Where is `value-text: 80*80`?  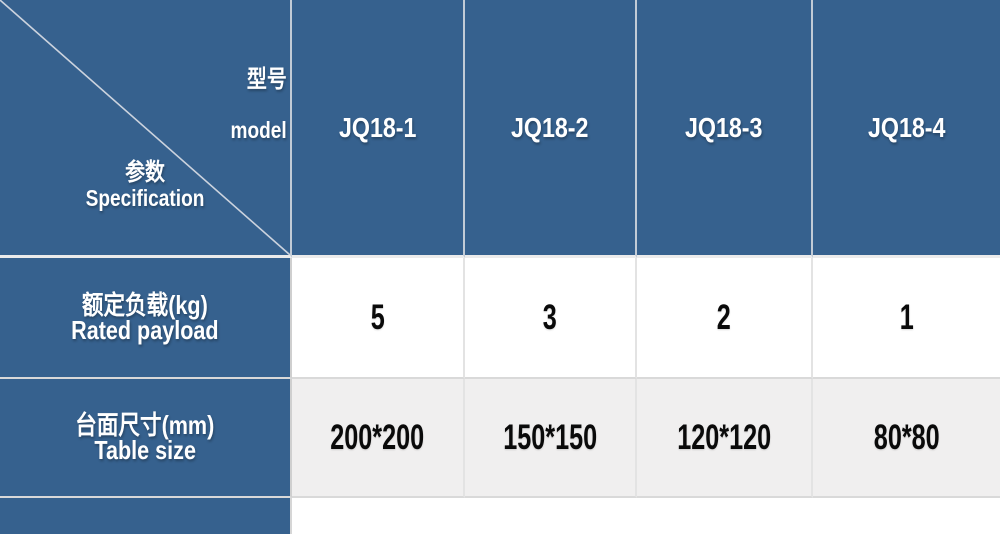
value-text: 80*80 is located at coordinates (906, 437).